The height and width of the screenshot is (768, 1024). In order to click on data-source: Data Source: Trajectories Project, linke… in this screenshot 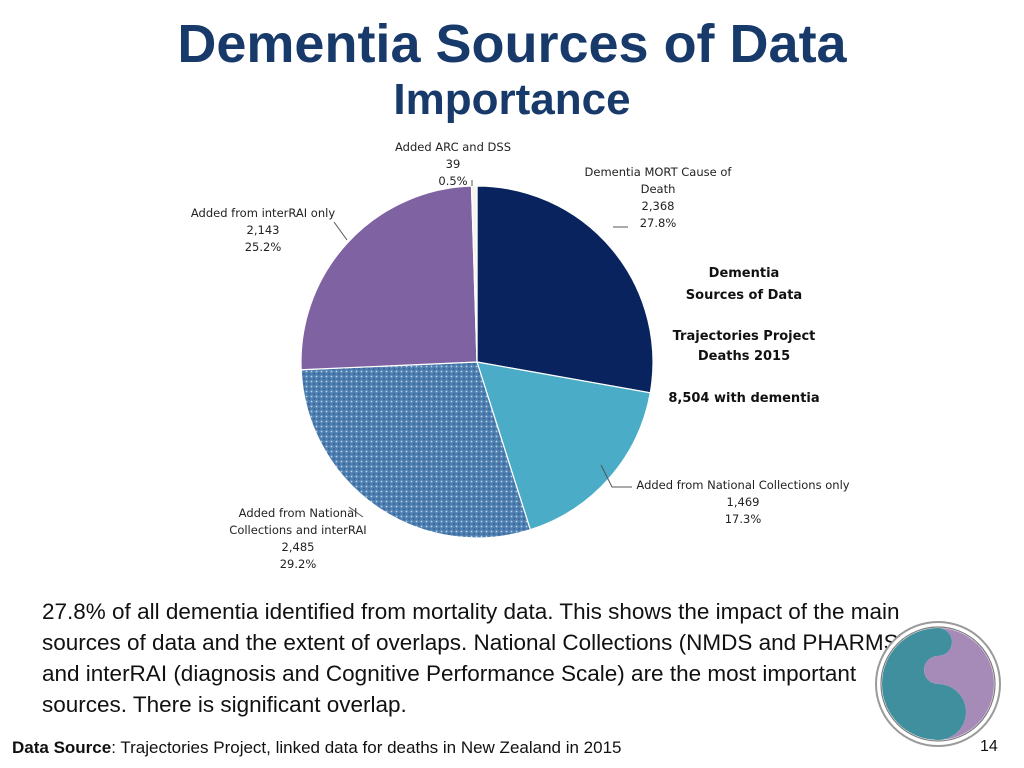, I will do `click(317, 748)`.